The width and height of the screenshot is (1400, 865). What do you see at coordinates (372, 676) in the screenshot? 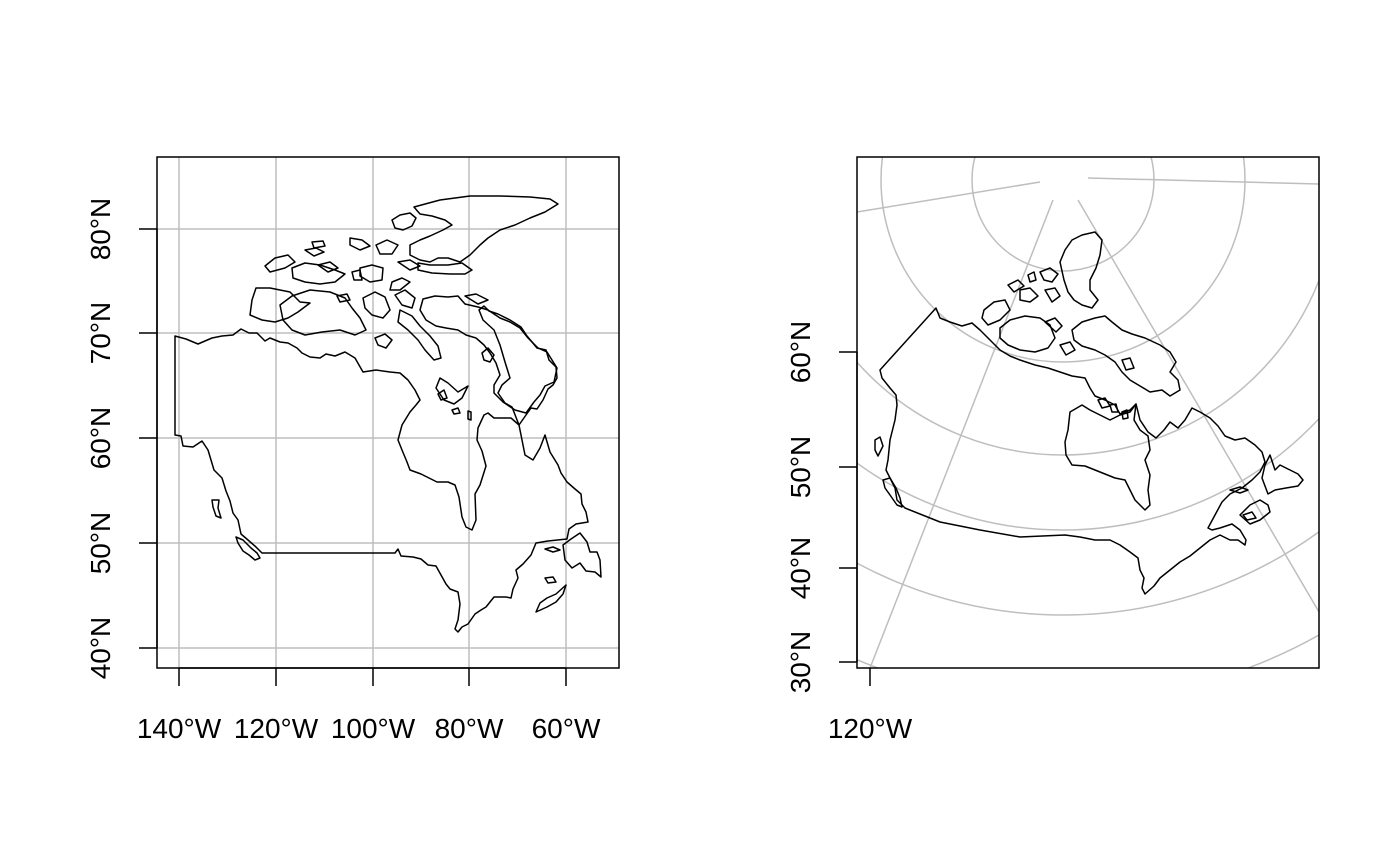
I see `x-axis-left` at bounding box center [372, 676].